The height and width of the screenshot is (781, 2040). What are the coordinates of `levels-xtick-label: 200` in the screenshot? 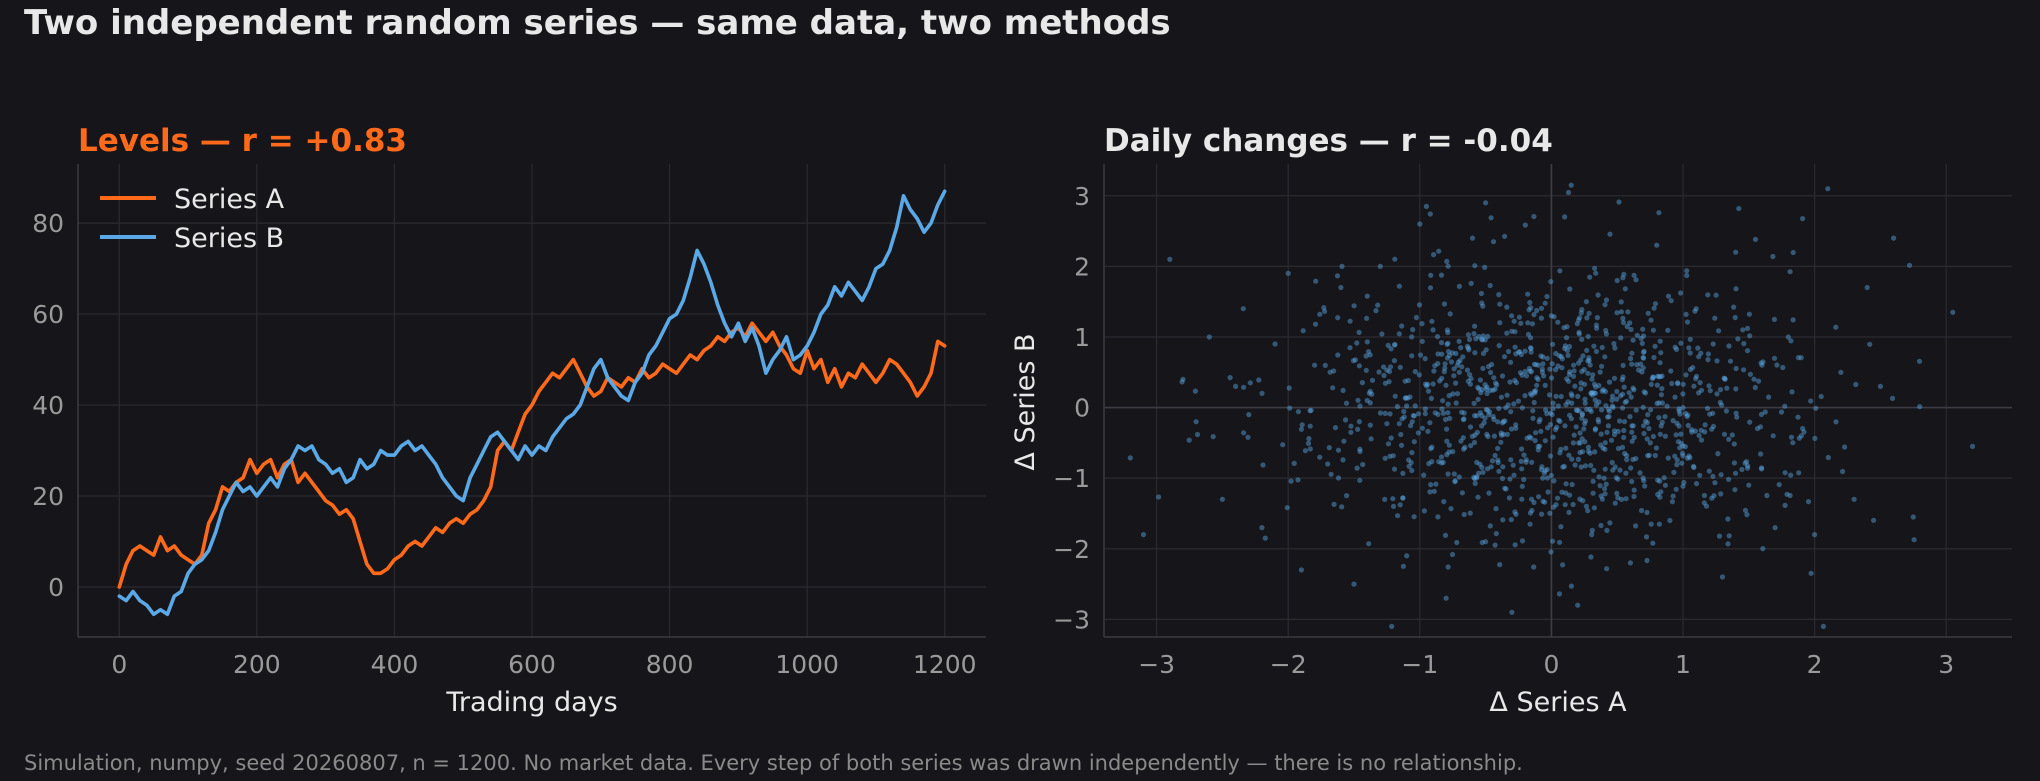 It's located at (257, 664).